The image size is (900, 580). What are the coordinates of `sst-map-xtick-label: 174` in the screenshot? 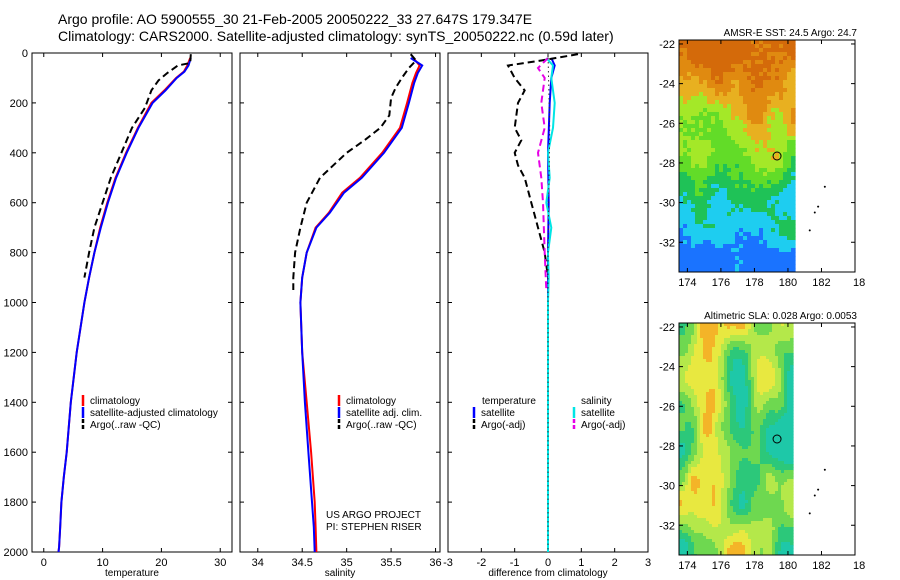 It's located at (687, 283).